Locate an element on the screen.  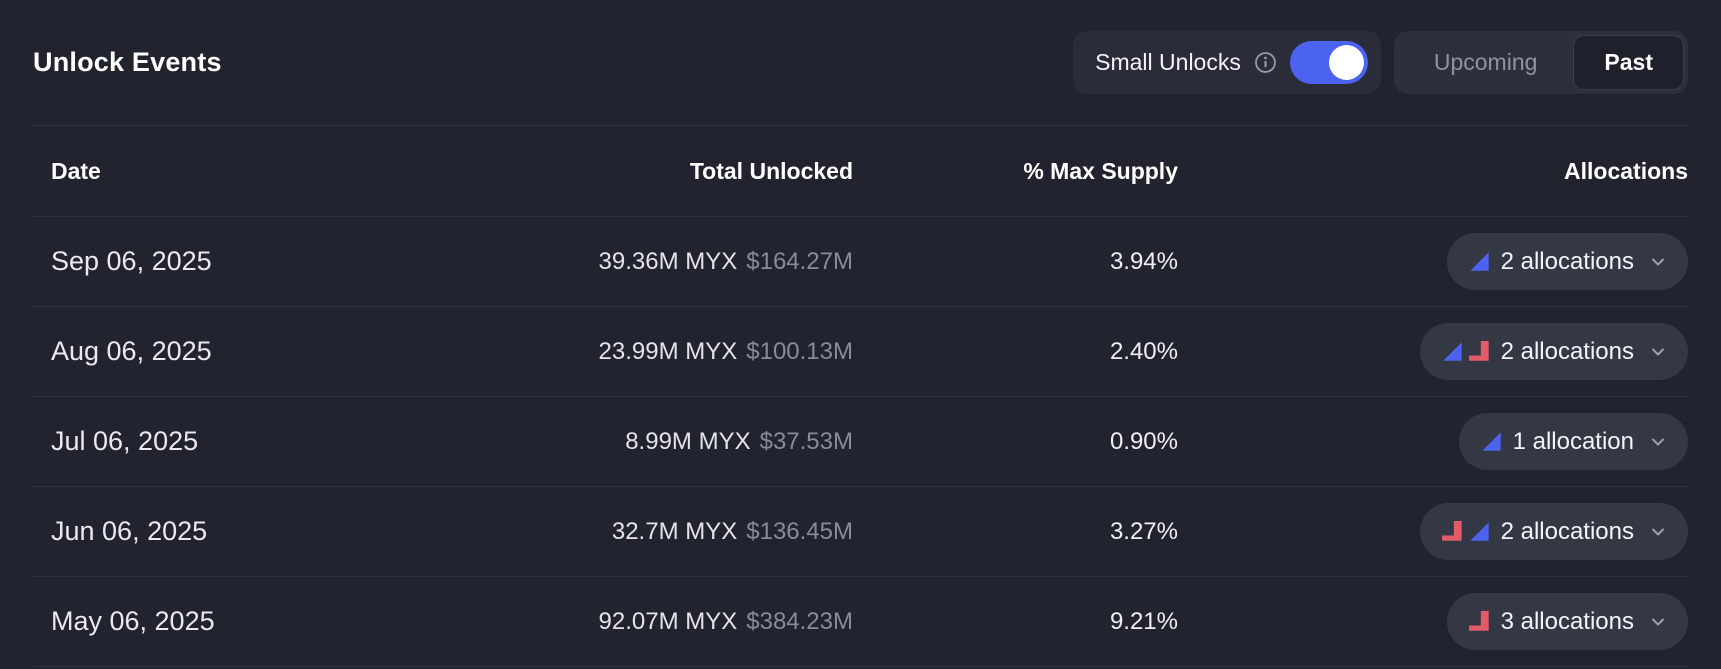
header-controls: Small Unlocks Upcoming Past is located at coordinates (1380, 62).